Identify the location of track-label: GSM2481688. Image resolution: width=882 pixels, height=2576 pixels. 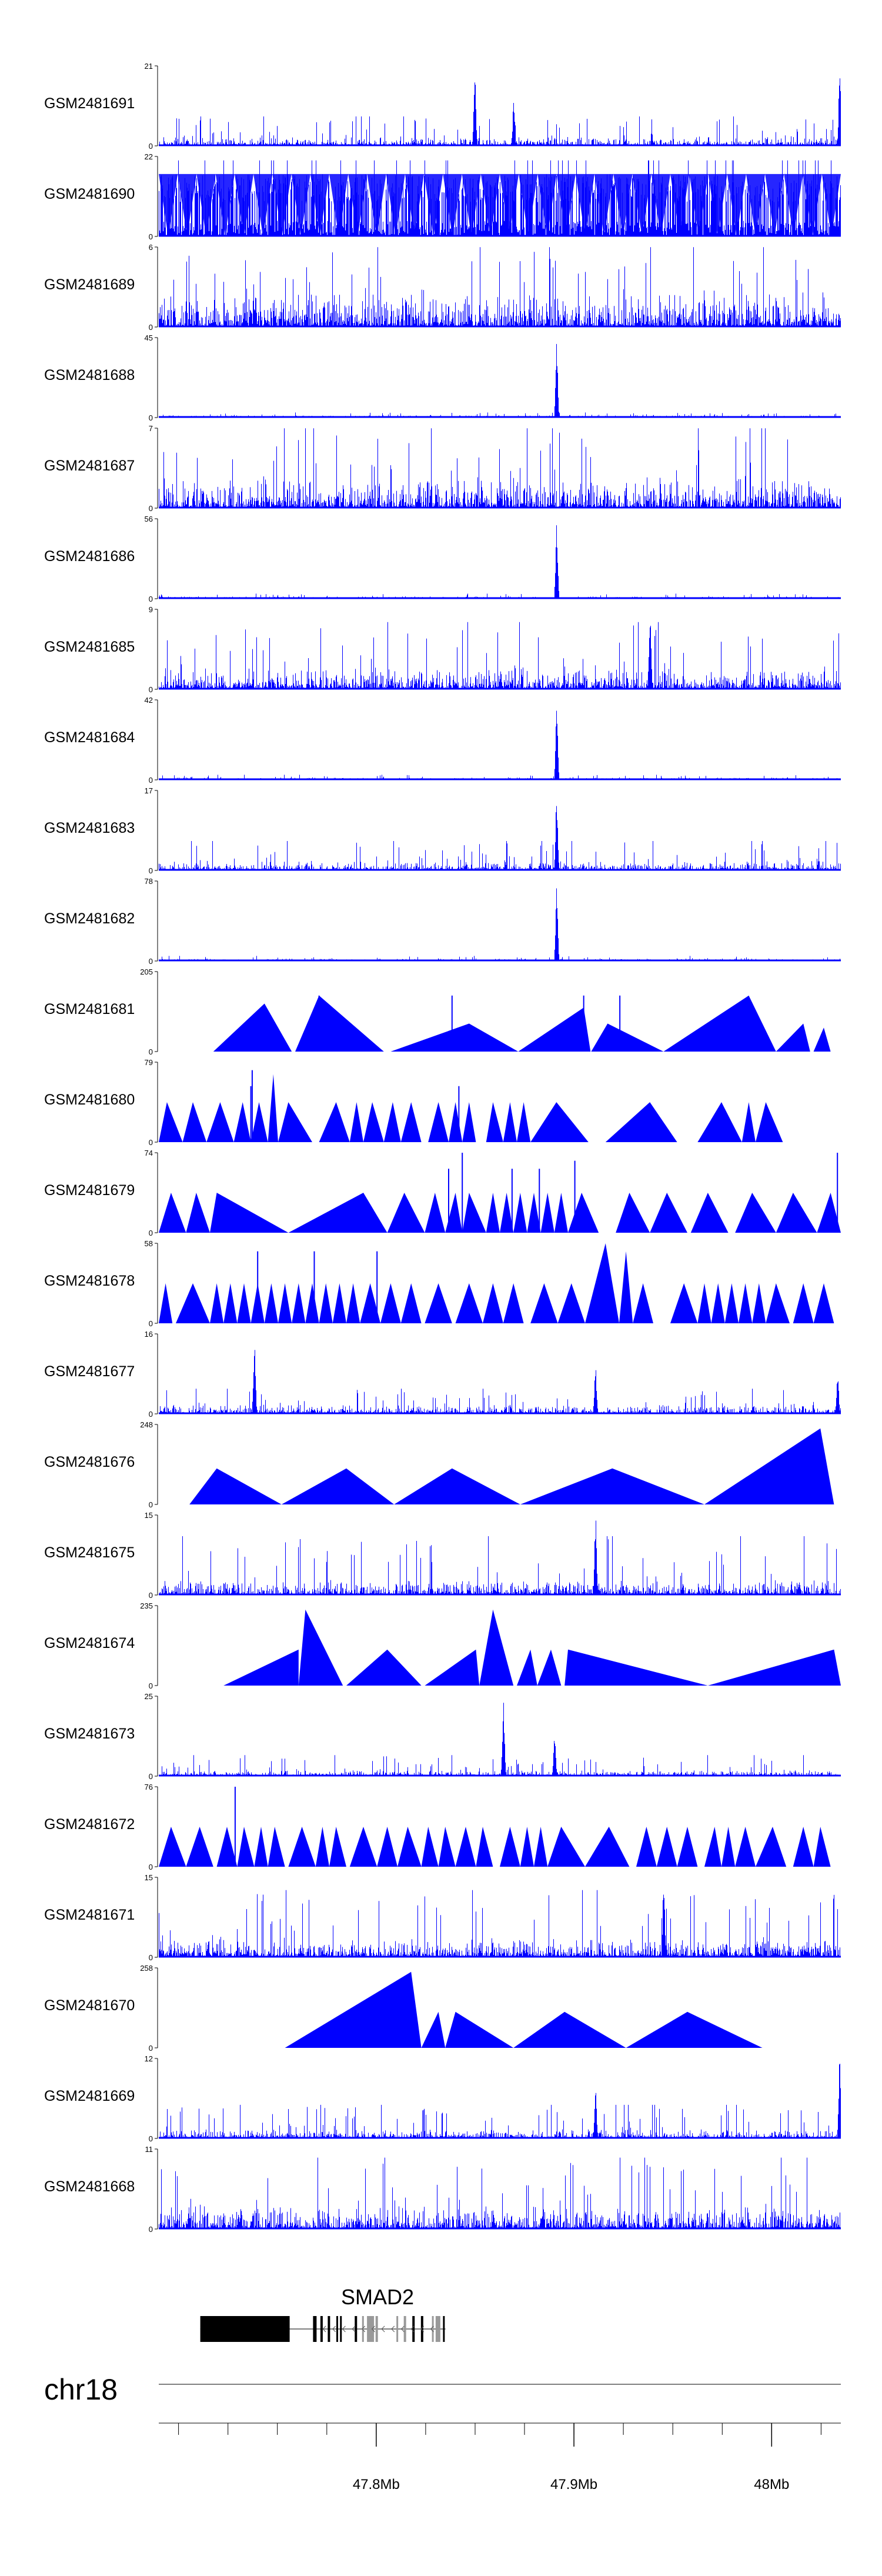
(89, 375).